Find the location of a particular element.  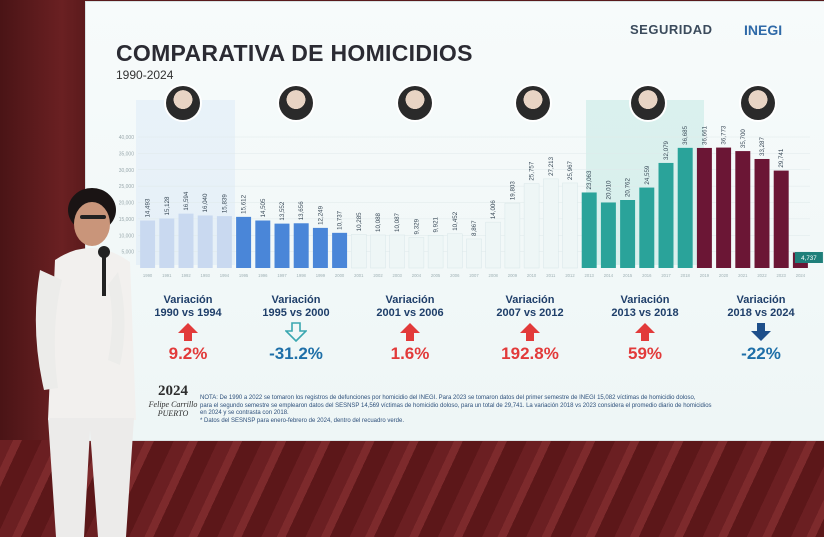

x-tick-label: 1991 is located at coordinates (167, 275).